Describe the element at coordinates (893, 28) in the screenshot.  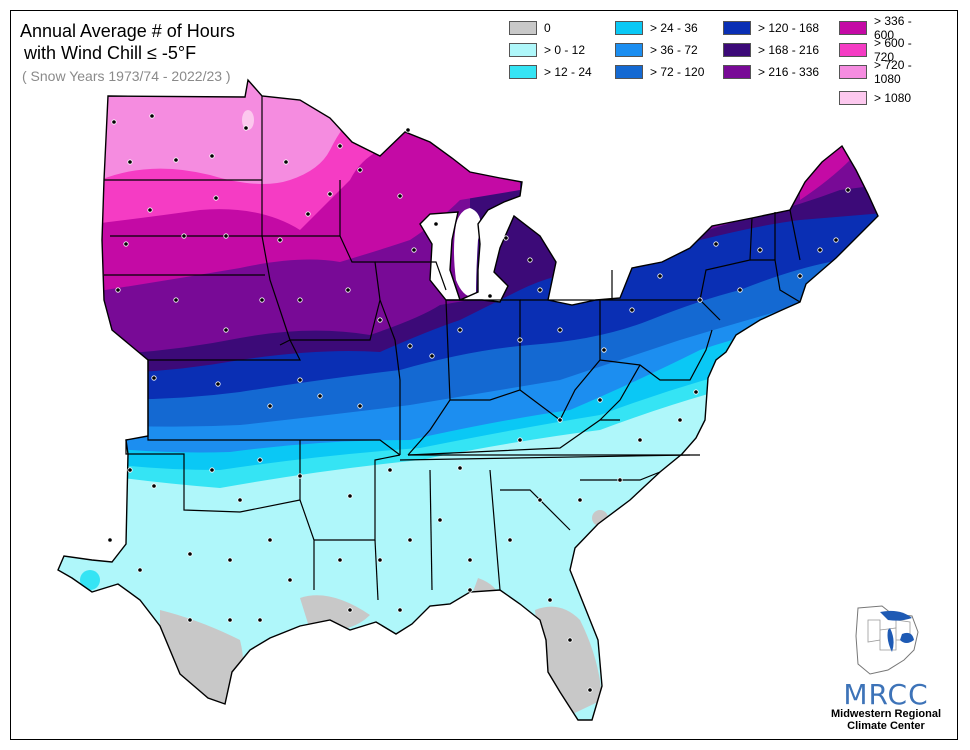
I see `legend-label: > 336 - 600` at that location.